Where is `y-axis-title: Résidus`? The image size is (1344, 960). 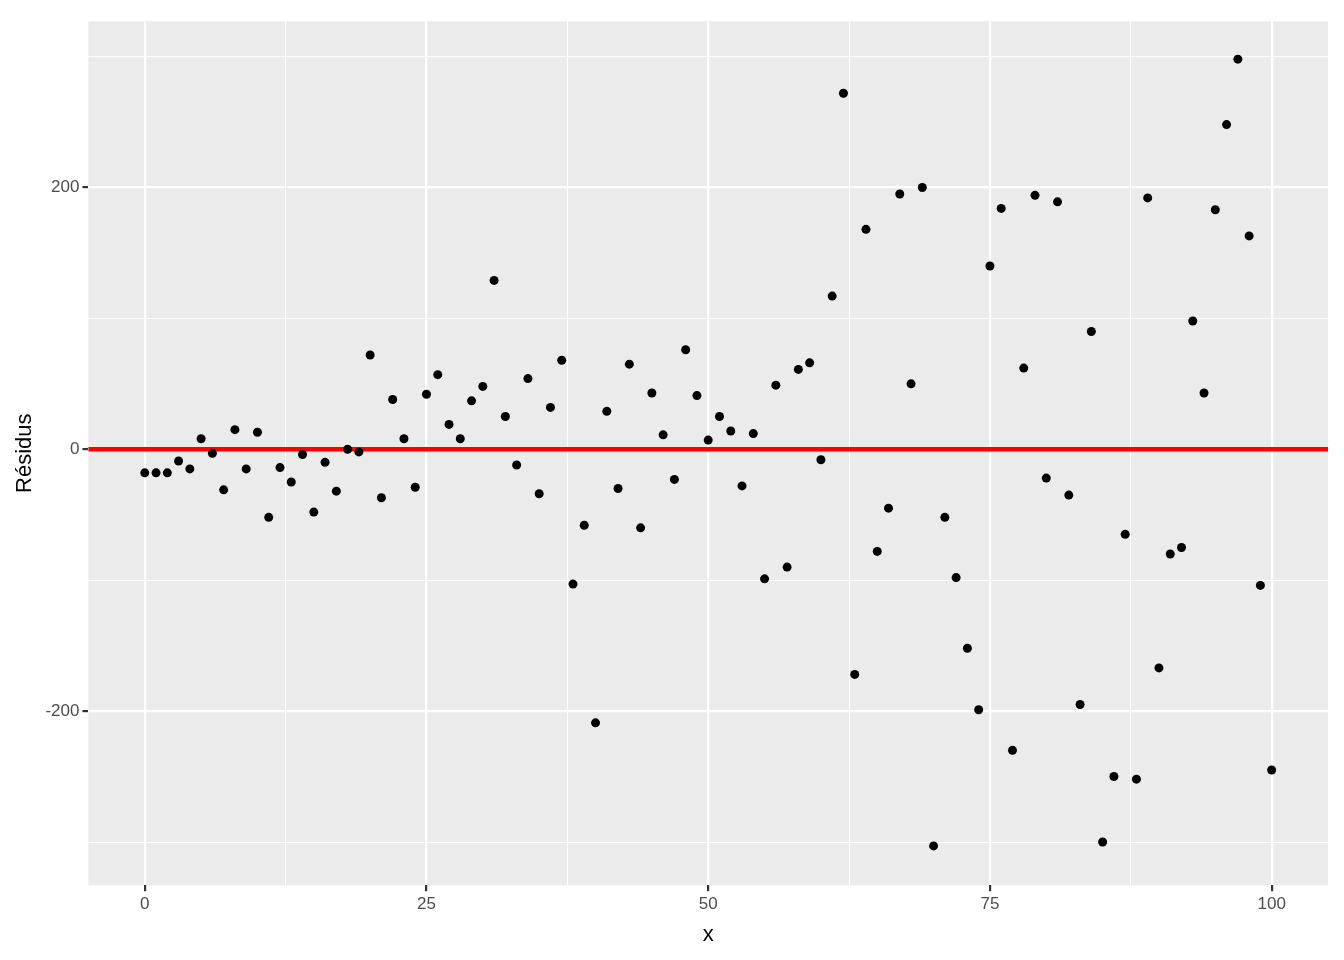
y-axis-title: Résidus is located at coordinates (24, 453).